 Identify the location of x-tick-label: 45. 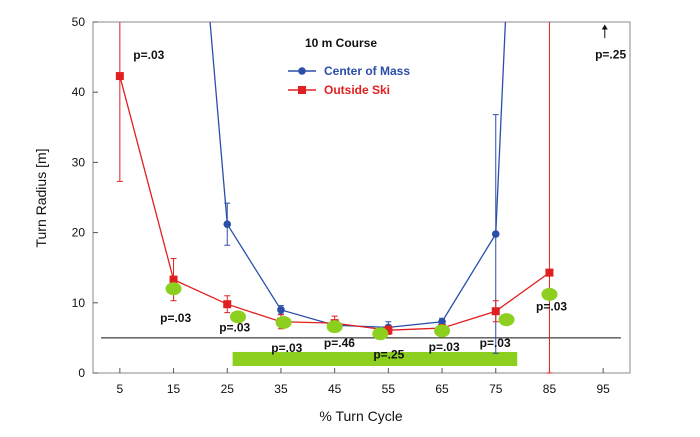
(335, 389).